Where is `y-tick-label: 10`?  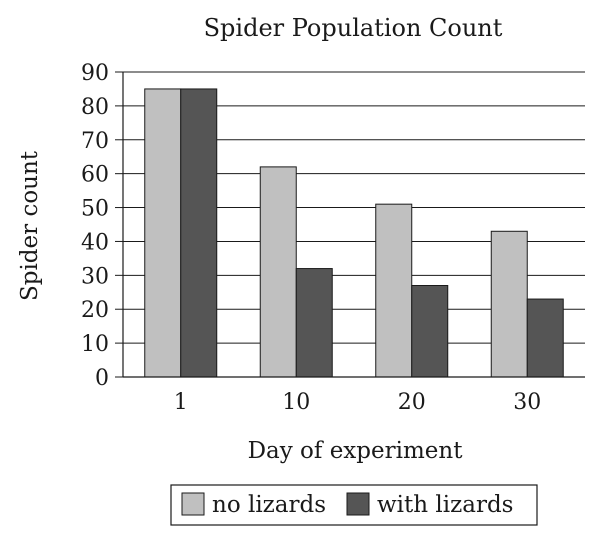
y-tick-label: 10 is located at coordinates (95, 344).